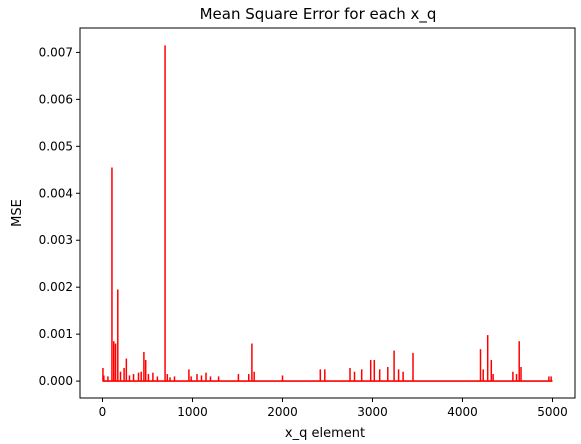  What do you see at coordinates (56, 193) in the screenshot?
I see `y-tick-label: 0.004` at bounding box center [56, 193].